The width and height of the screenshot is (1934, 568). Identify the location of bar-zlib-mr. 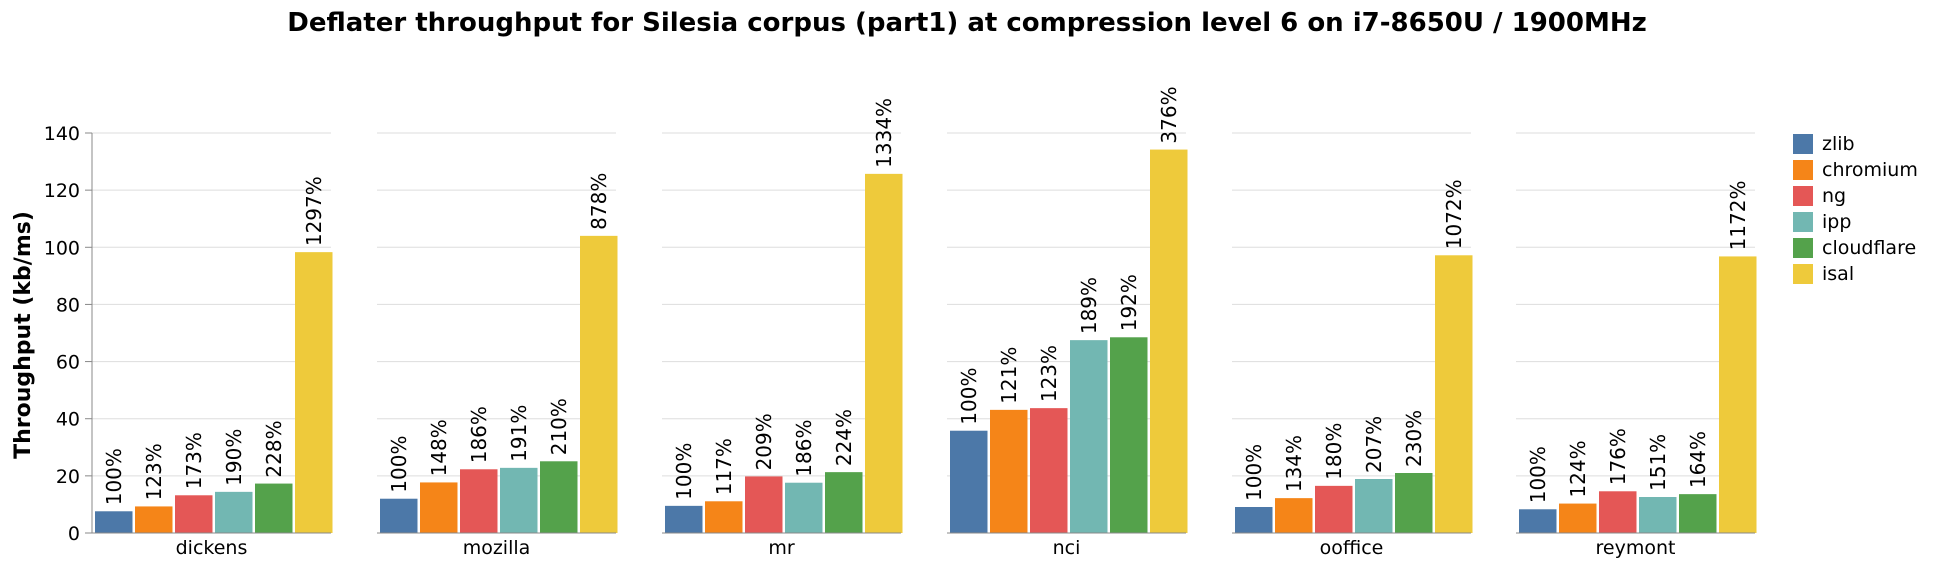
(684, 519).